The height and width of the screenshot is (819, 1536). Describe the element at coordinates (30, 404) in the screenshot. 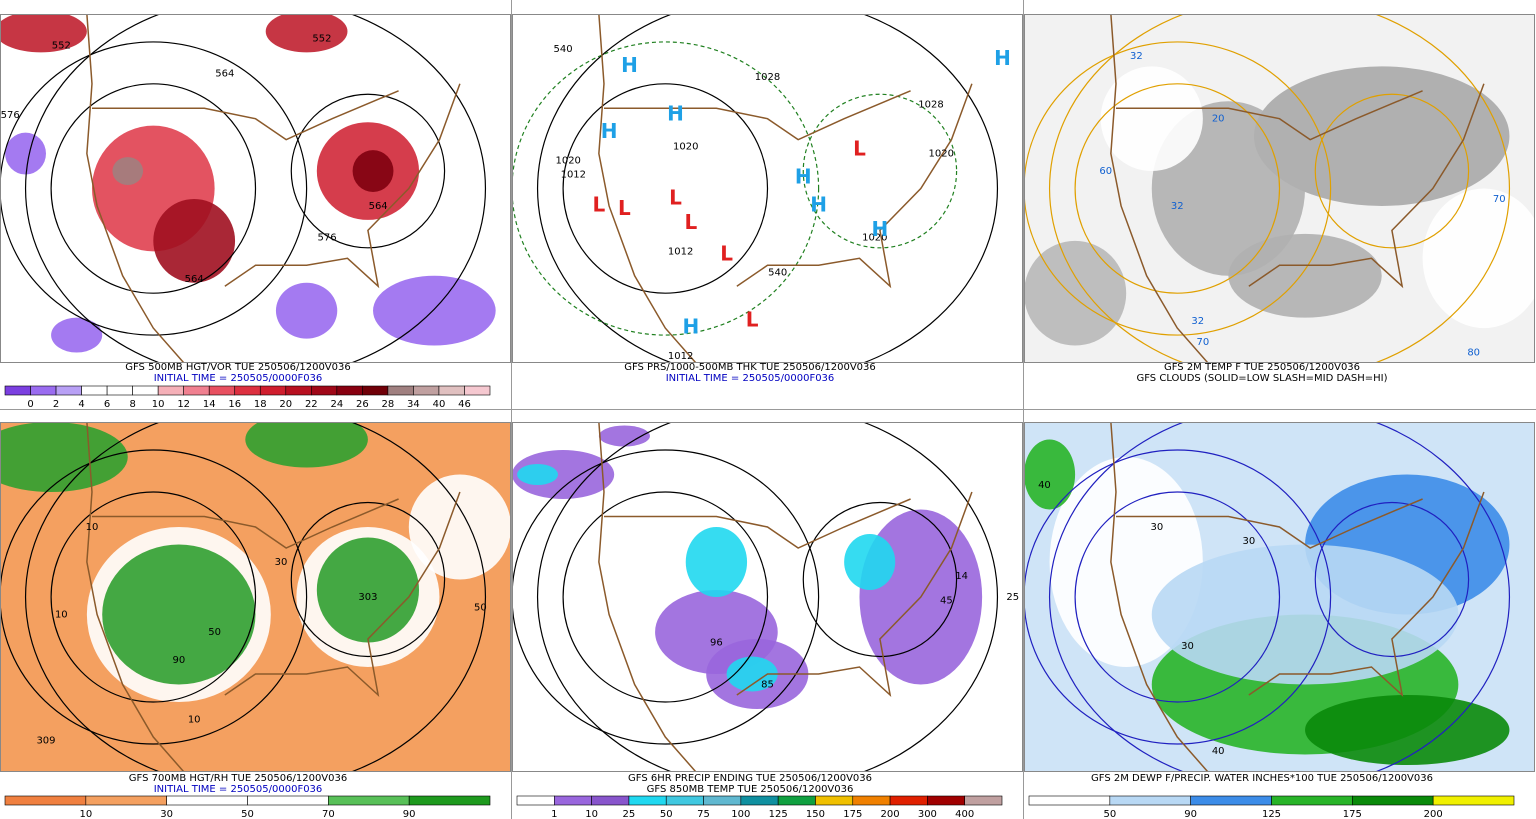

I see `colorbar-label: 0` at that location.